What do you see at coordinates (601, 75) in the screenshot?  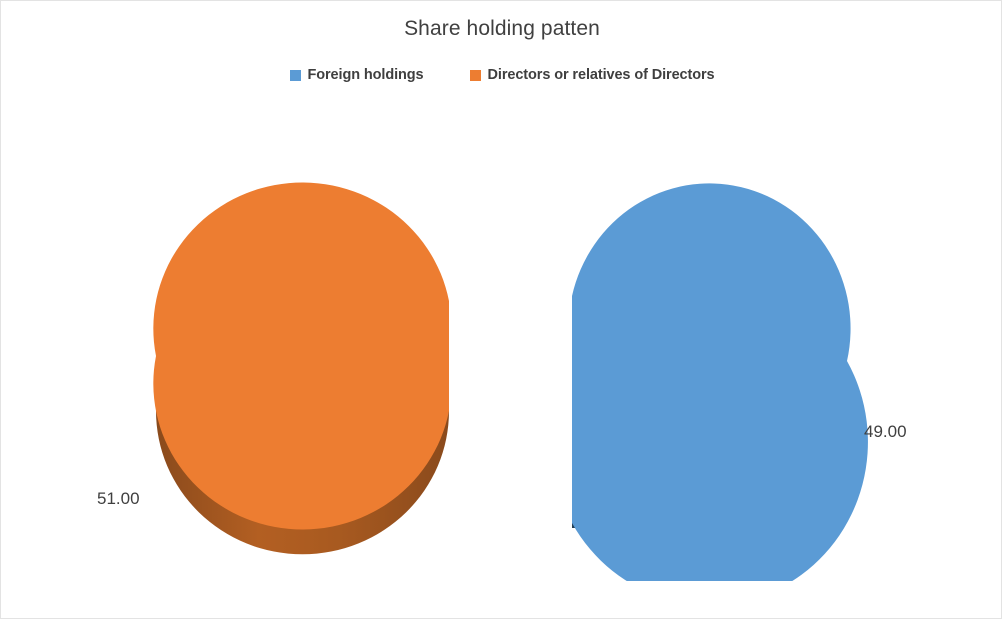 I see `legend-item-label: Directors or relatives of Directors` at bounding box center [601, 75].